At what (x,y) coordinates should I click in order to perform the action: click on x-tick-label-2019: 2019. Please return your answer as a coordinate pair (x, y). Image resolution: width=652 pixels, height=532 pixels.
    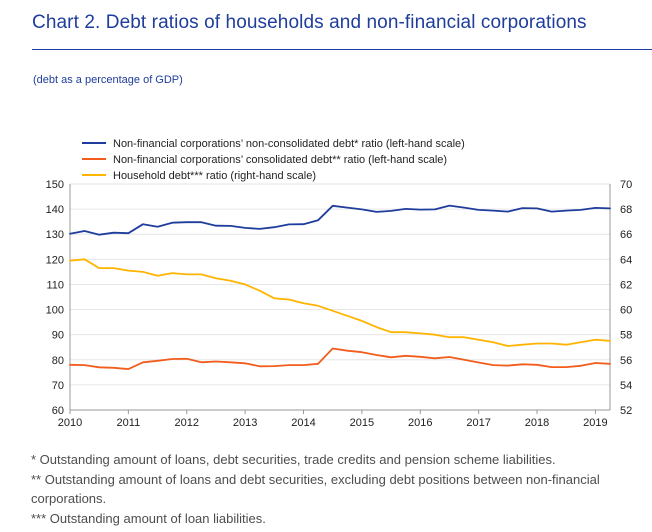
    Looking at the image, I should click on (595, 423).